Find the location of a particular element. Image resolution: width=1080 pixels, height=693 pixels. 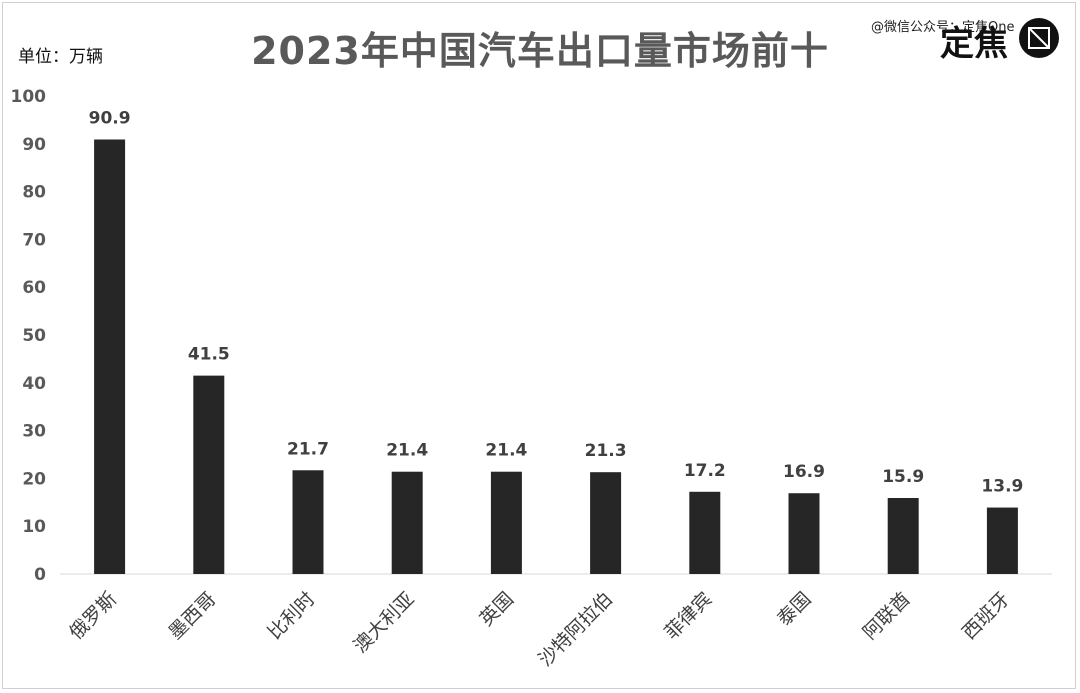

logo-text: 定焦 is located at coordinates (974, 44).